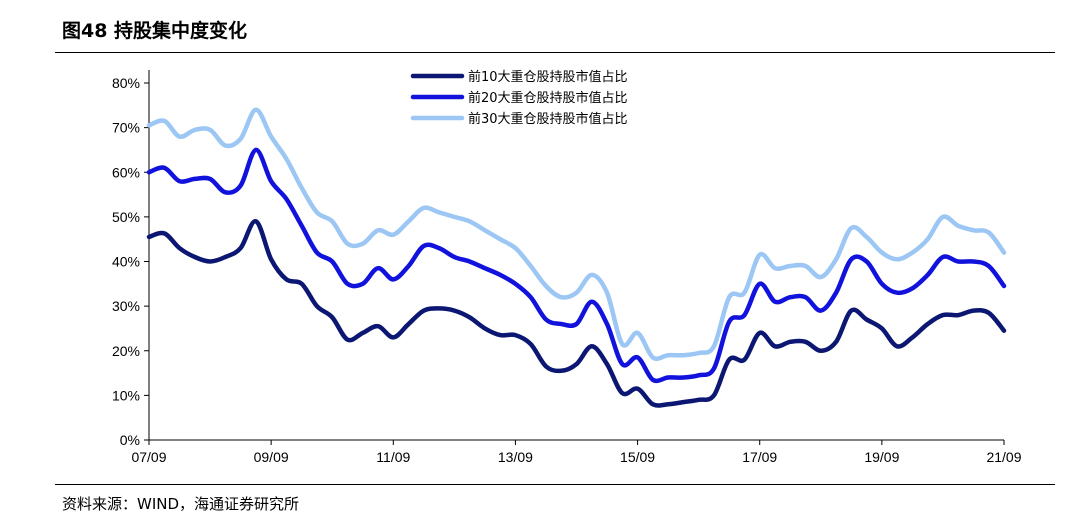 The image size is (1080, 528). Describe the element at coordinates (576, 452) in the screenshot. I see `x-axis-ticks: 07/09 09/09 11/09 13/09 15/09 17/09 19/09 21/09` at that location.